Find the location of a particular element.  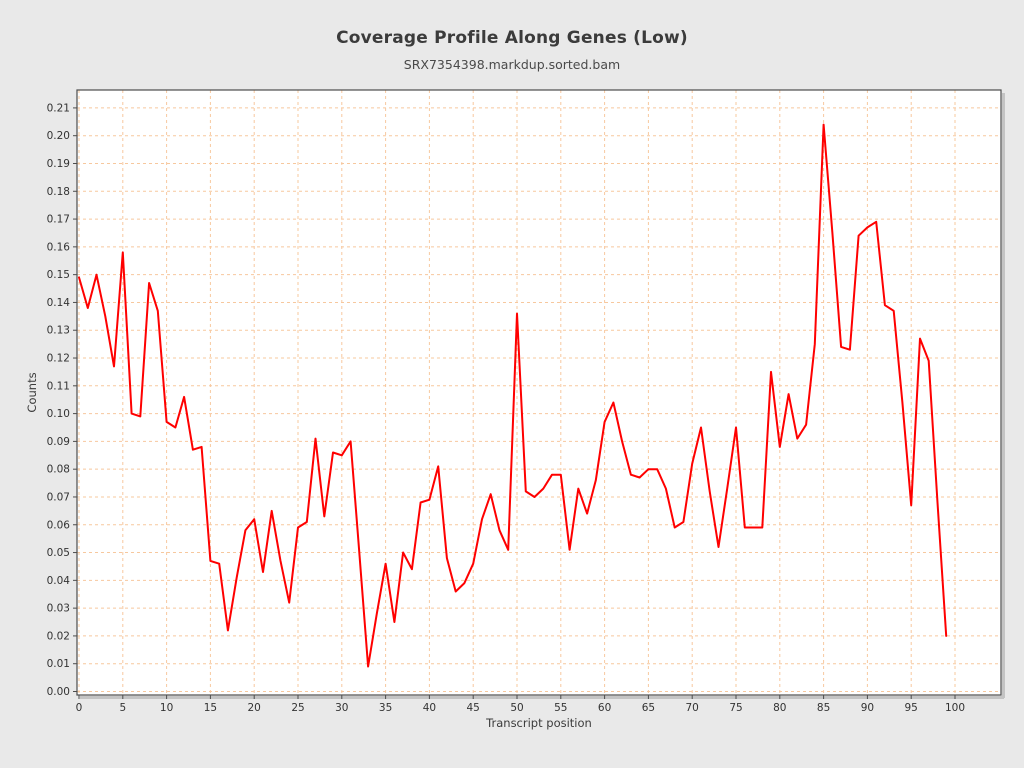

x-tick-label: 25 is located at coordinates (297, 708).